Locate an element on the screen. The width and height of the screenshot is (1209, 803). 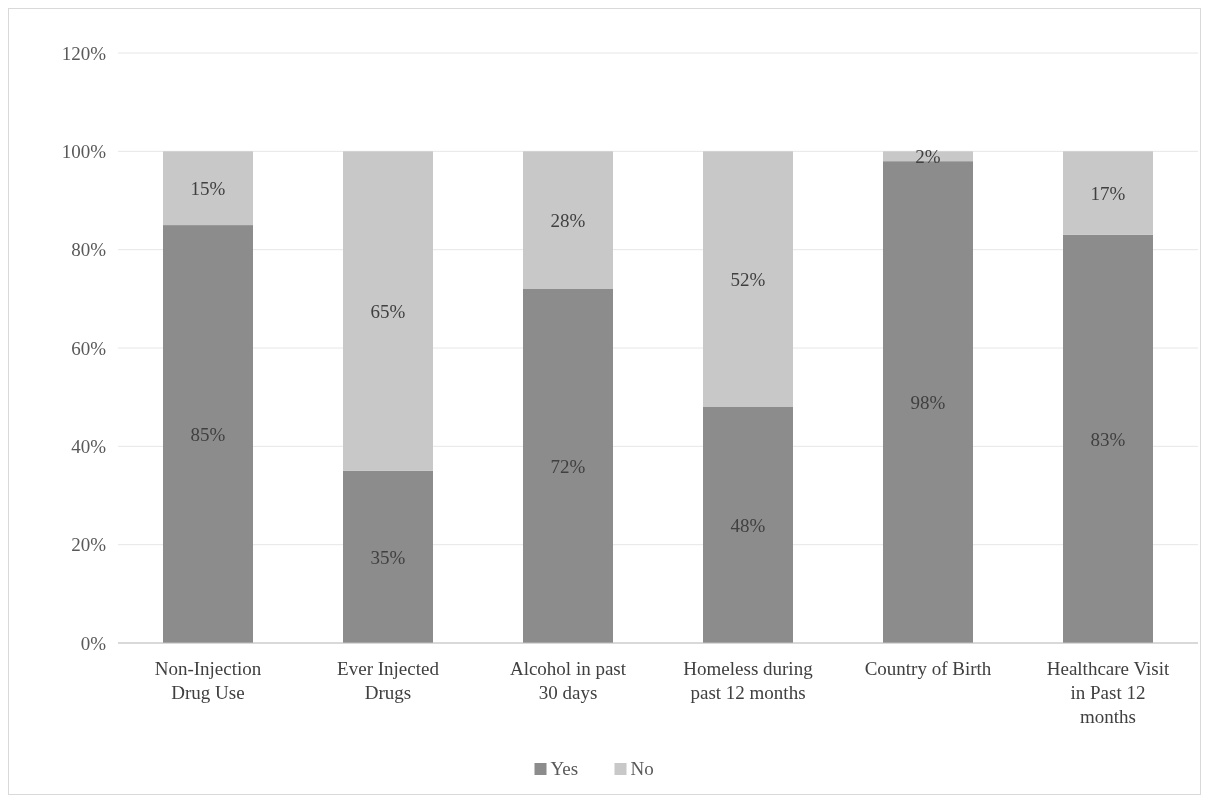
data-label: 15% is located at coordinates (208, 188).